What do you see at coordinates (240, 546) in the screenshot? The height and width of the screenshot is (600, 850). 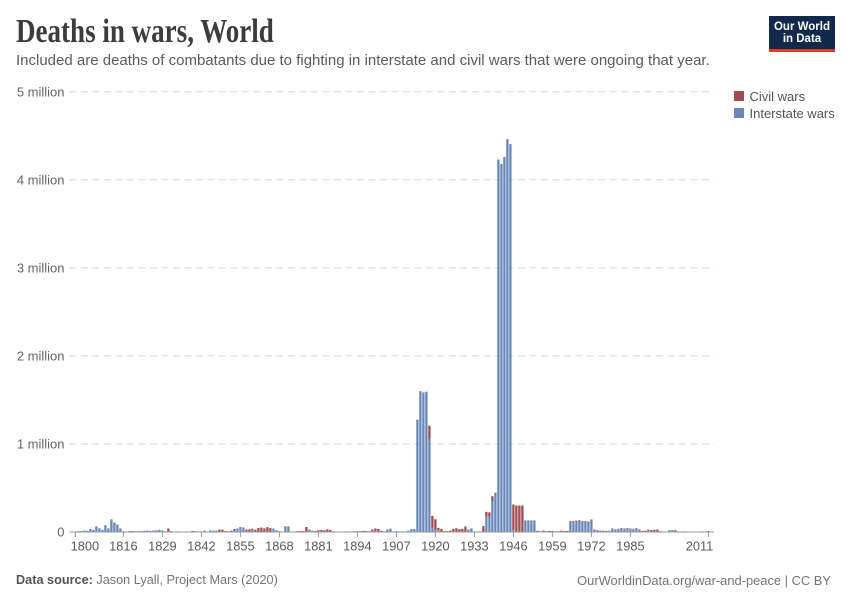 I see `svg-text: 1855` at bounding box center [240, 546].